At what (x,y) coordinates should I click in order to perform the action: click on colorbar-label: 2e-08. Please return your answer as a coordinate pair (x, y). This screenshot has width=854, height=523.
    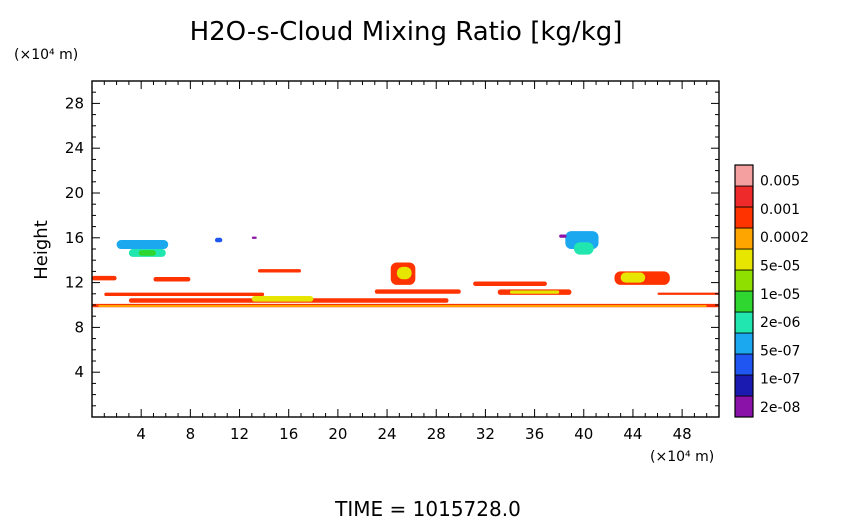
    Looking at the image, I should click on (780, 408).